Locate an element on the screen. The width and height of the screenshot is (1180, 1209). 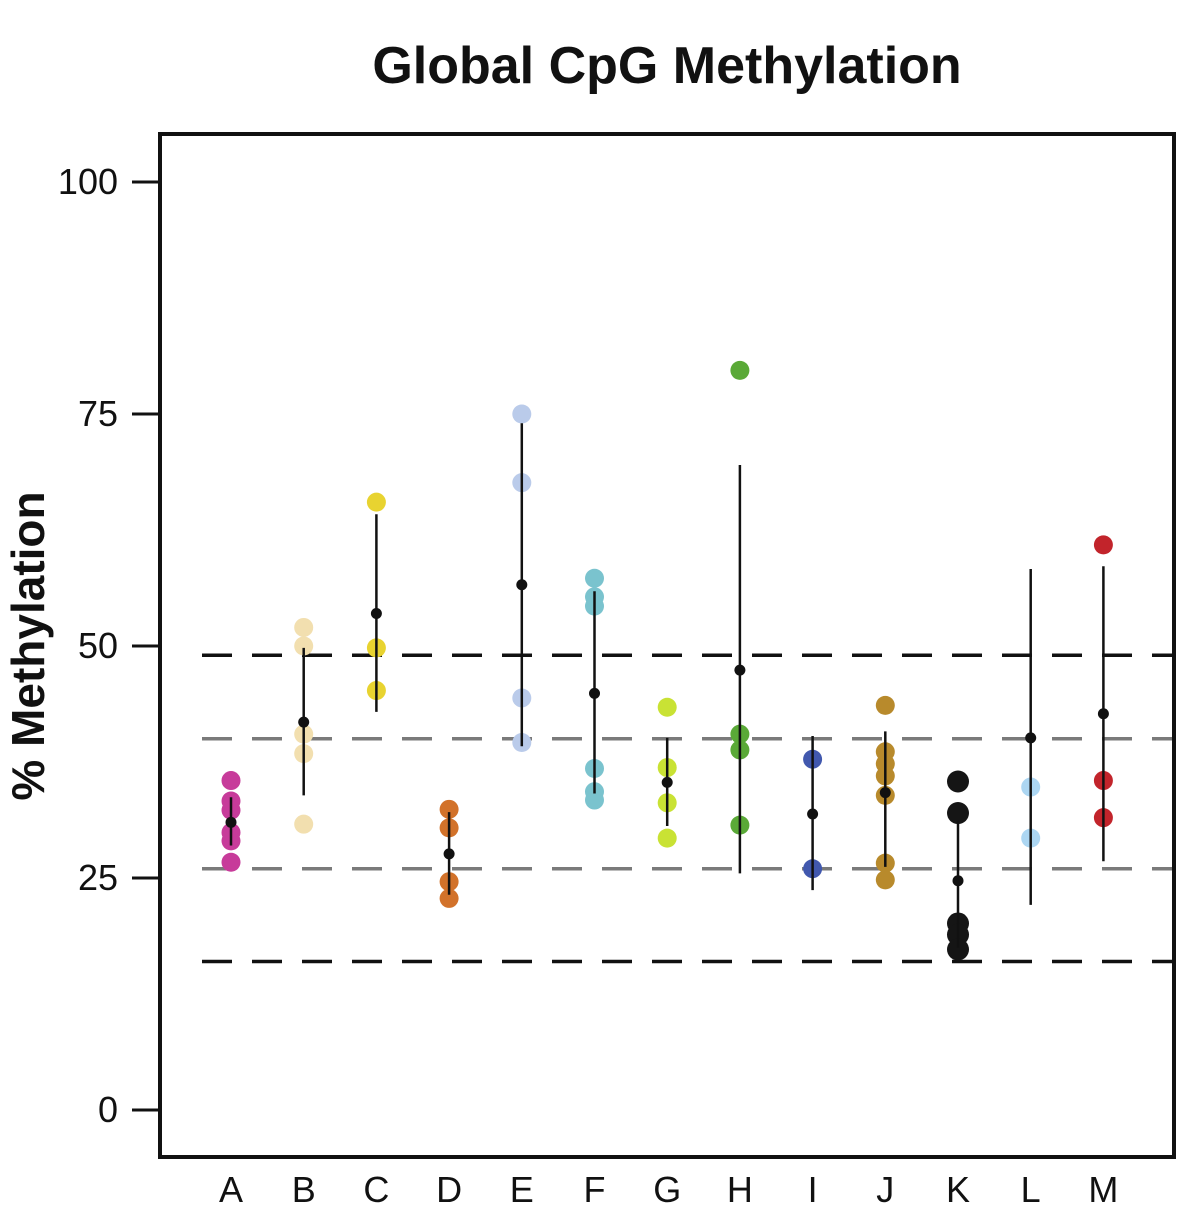
mean-D is located at coordinates (449, 854).